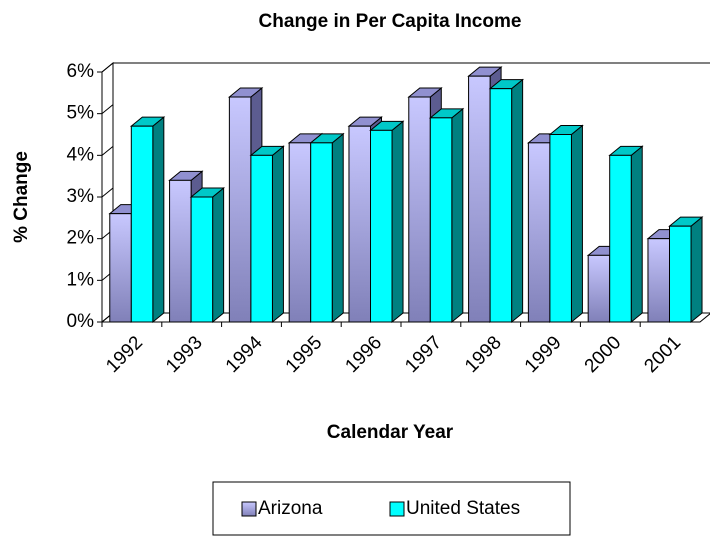 Image resolution: width=710 pixels, height=538 pixels. I want to click on y-axis-label: % Change, so click(21, 197).